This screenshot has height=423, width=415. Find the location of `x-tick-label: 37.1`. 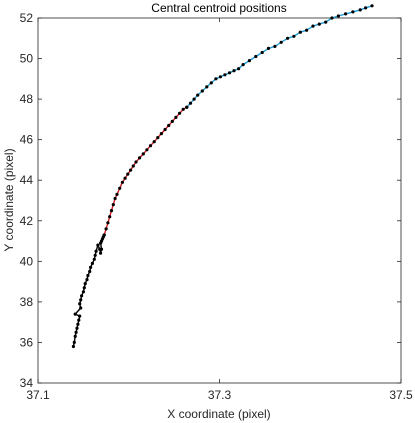

x-tick-label: 37.1 is located at coordinates (38, 395).